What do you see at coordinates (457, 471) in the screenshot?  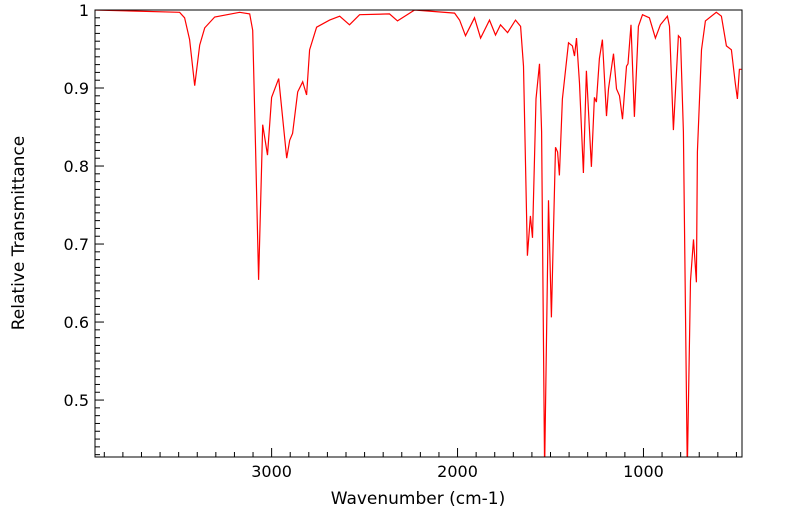 I see `x-tick-label: 2000` at bounding box center [457, 471].